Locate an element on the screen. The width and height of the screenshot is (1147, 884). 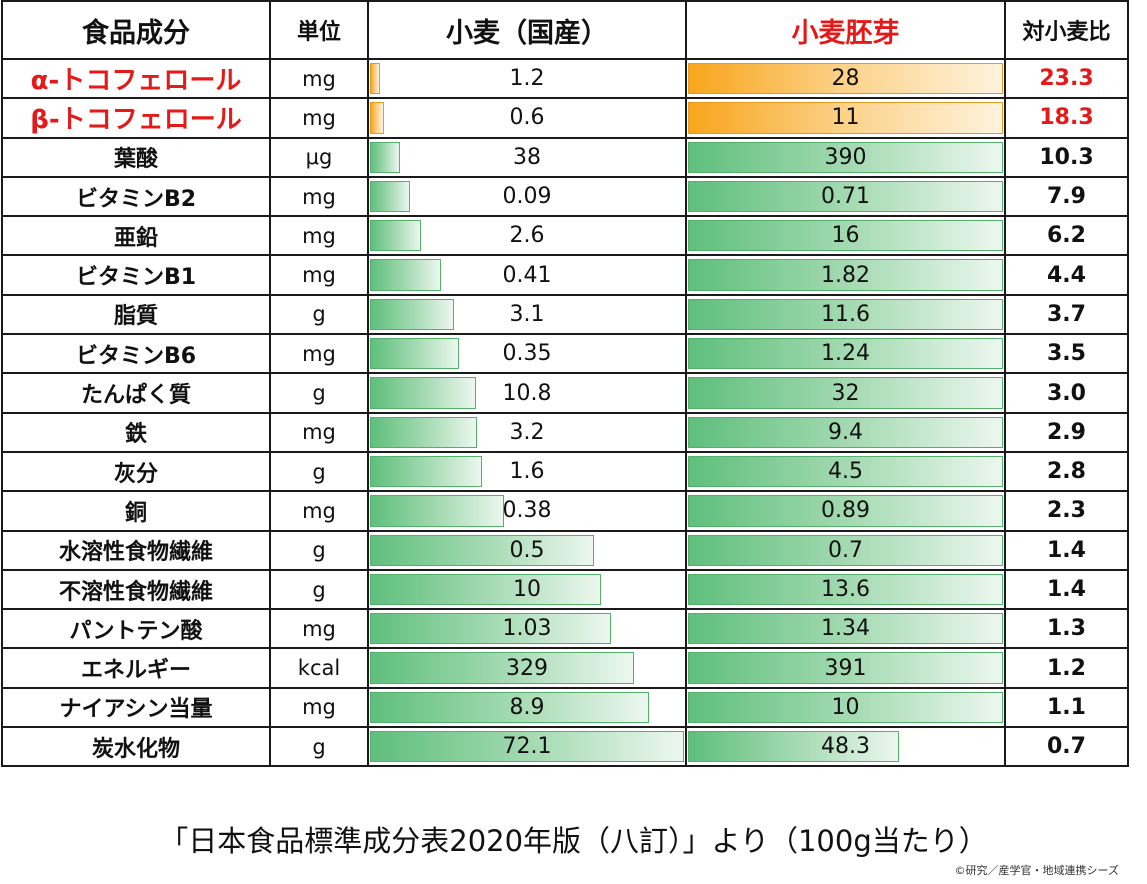
nutrient-name: 灰分 is located at coordinates (136, 471).